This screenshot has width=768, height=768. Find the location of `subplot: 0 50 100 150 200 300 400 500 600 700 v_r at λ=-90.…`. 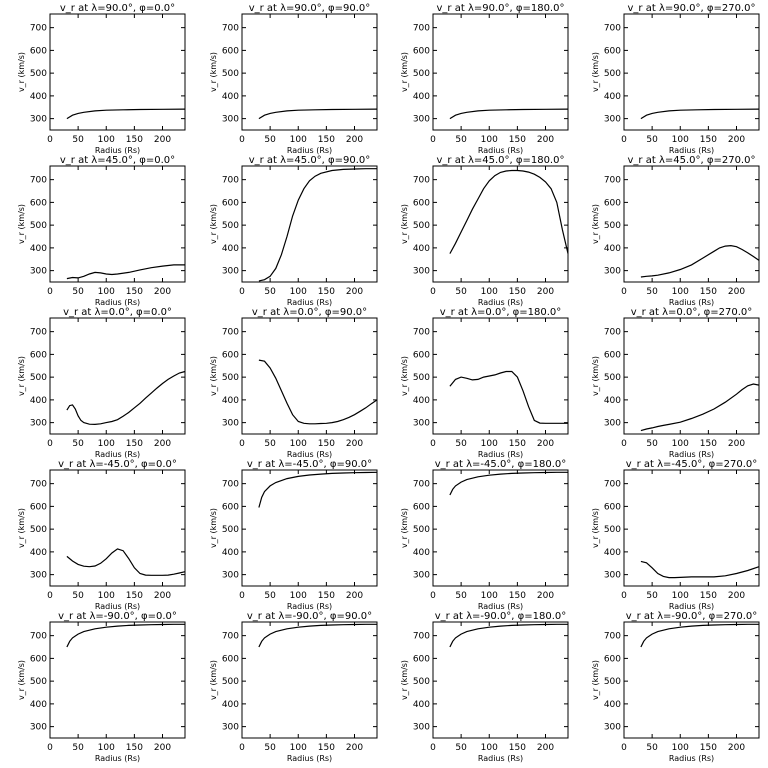

subplot: 0 50 100 150 200 300 400 500 600 700 v_r at λ=-90.… is located at coordinates (293, 687).